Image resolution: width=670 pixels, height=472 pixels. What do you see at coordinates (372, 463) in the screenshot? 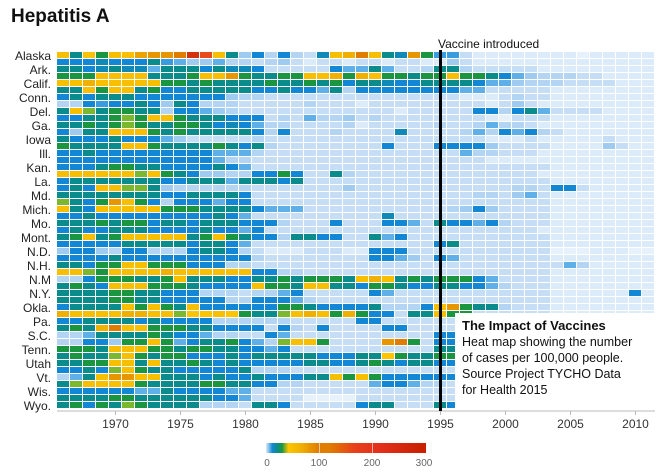
I see `legend-tick-label: 200` at bounding box center [372, 463].